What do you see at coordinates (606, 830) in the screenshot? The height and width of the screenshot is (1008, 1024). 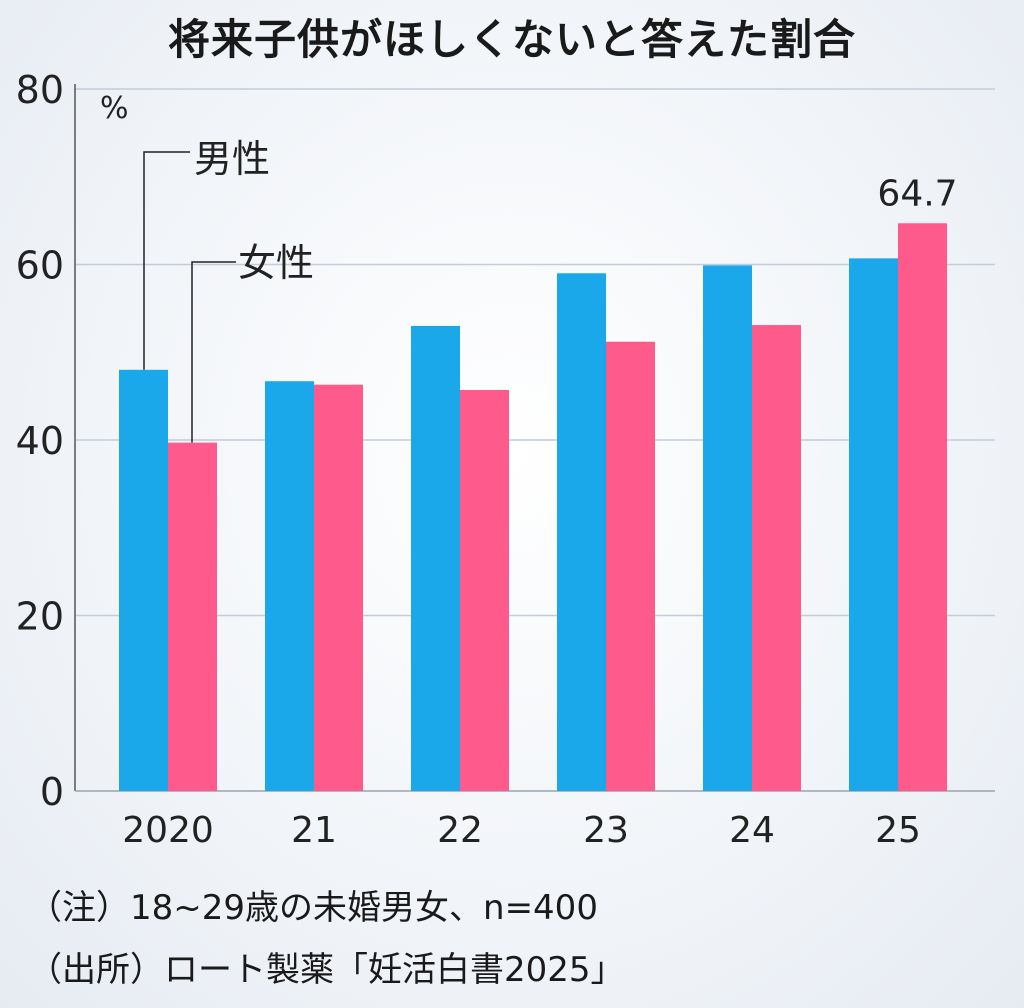 I see `x-tick-label: 23` at bounding box center [606, 830].